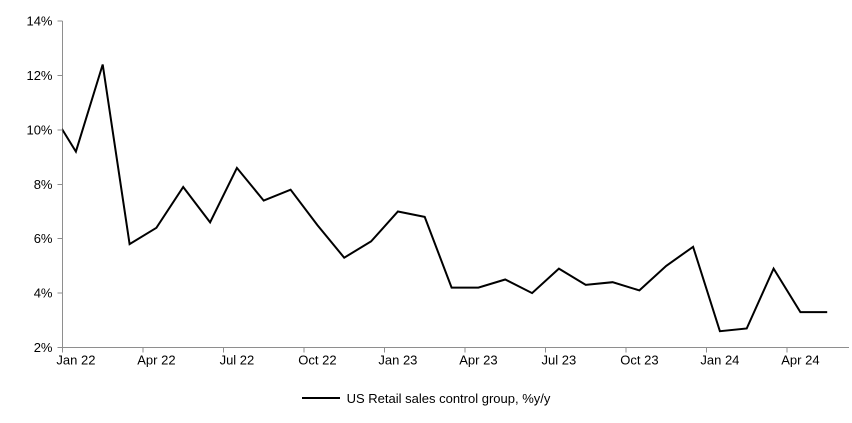  Describe the element at coordinates (156, 360) in the screenshot. I see `x-axis-tick-label: Apr 22` at that location.